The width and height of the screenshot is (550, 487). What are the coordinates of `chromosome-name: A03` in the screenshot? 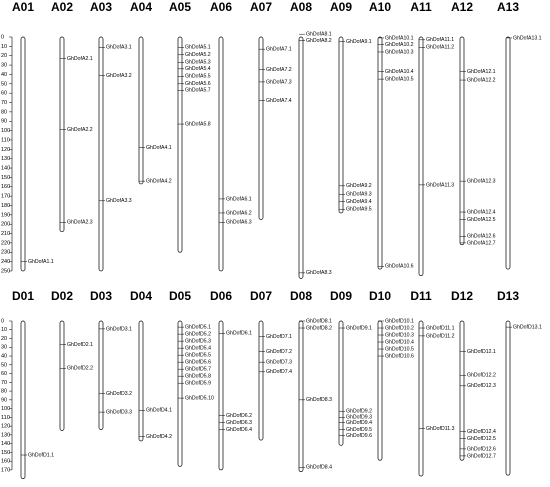 It's located at (101, 7).